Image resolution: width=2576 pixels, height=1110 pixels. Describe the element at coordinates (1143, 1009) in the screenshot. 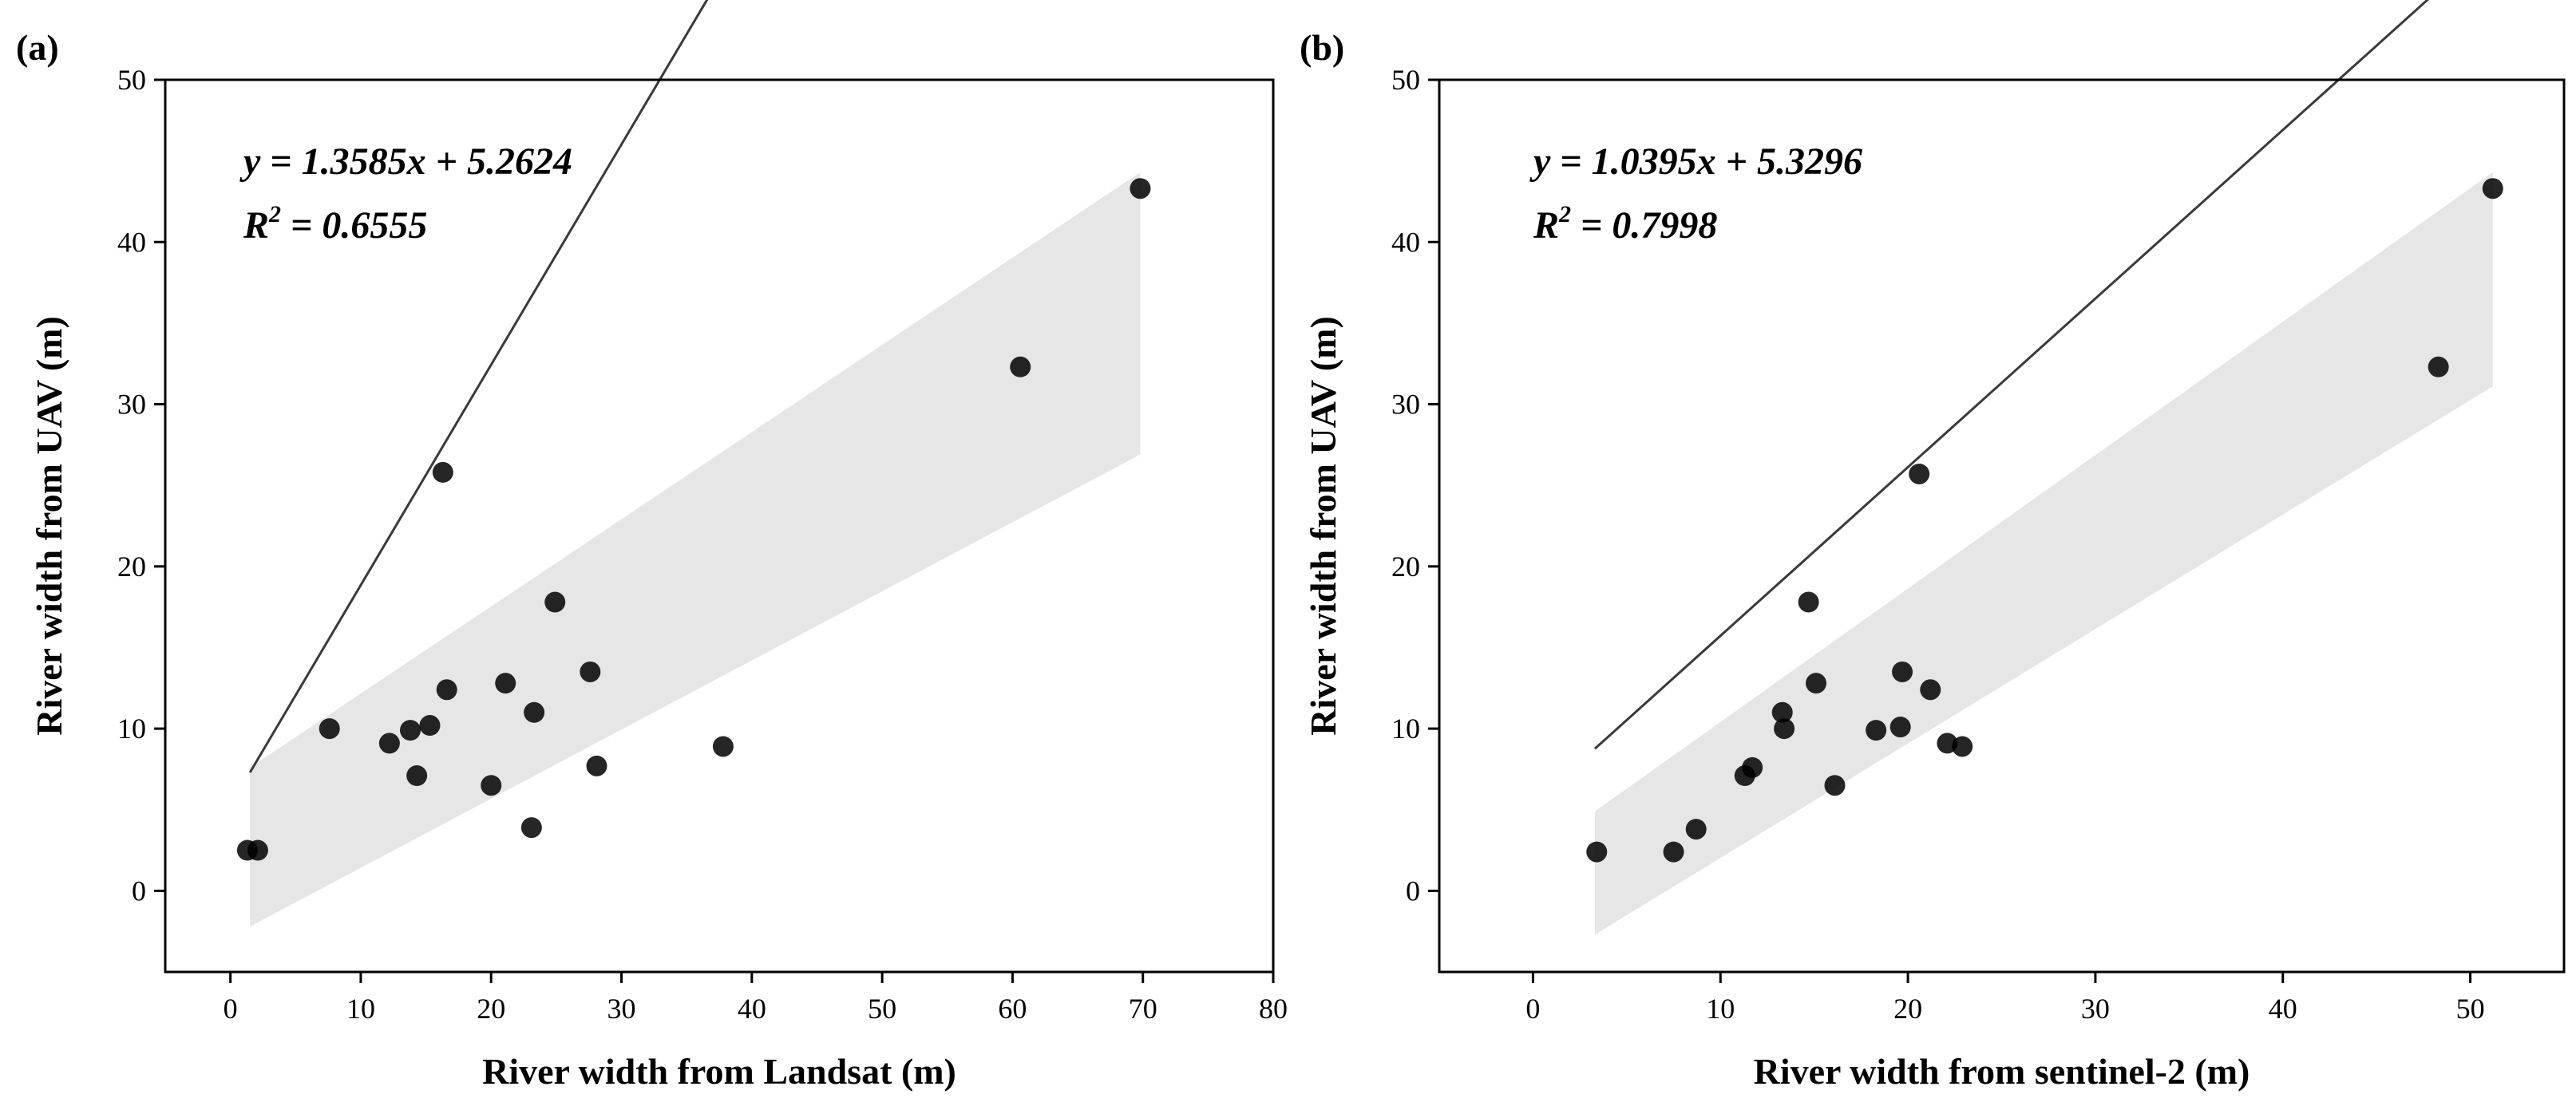

I see `x-tick-label: 70` at that location.